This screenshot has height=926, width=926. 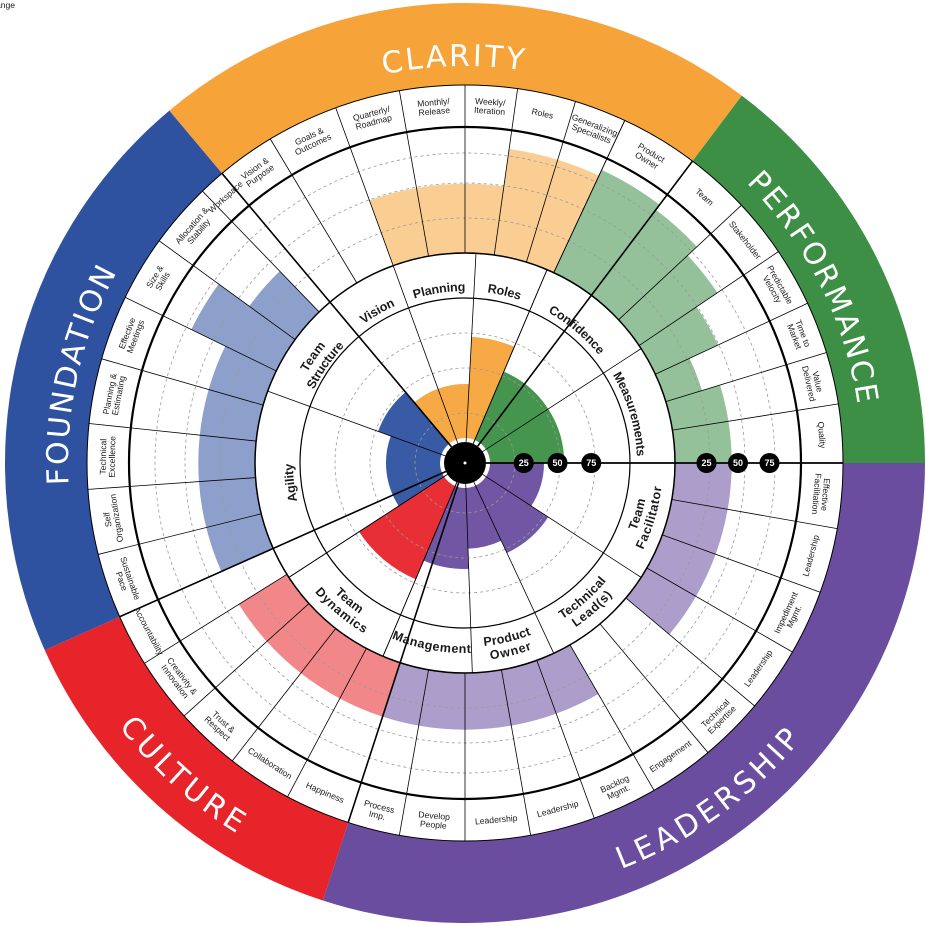 I want to click on outer-bar-predictable-velocity, so click(x=679, y=340).